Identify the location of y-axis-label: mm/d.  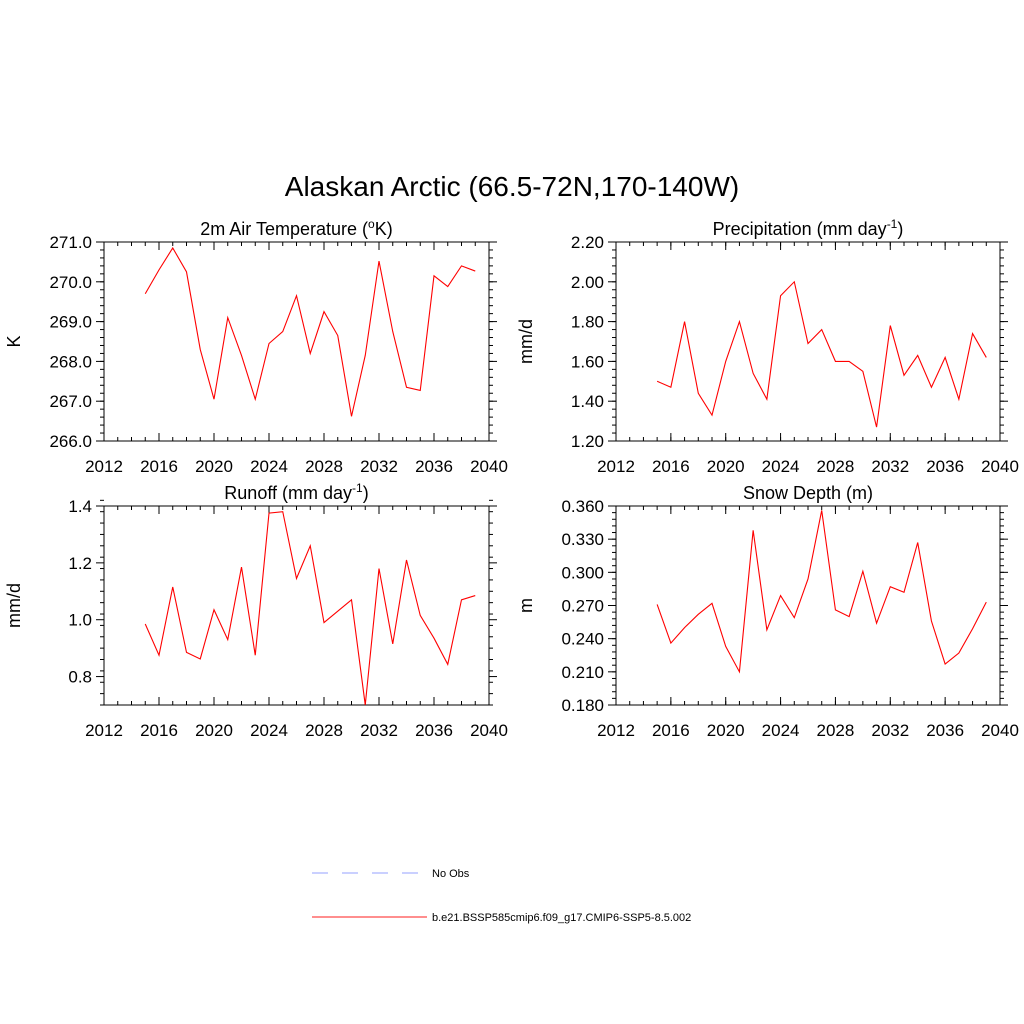
(14, 605).